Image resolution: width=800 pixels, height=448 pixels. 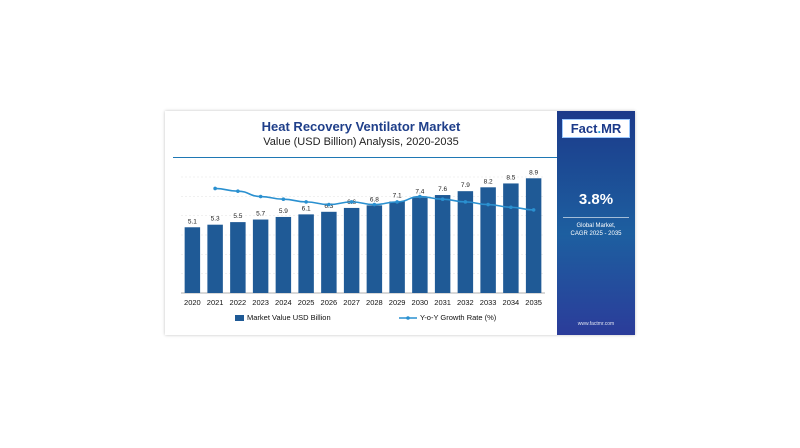 What do you see at coordinates (420, 245) in the screenshot?
I see `bar-2030` at bounding box center [420, 245].